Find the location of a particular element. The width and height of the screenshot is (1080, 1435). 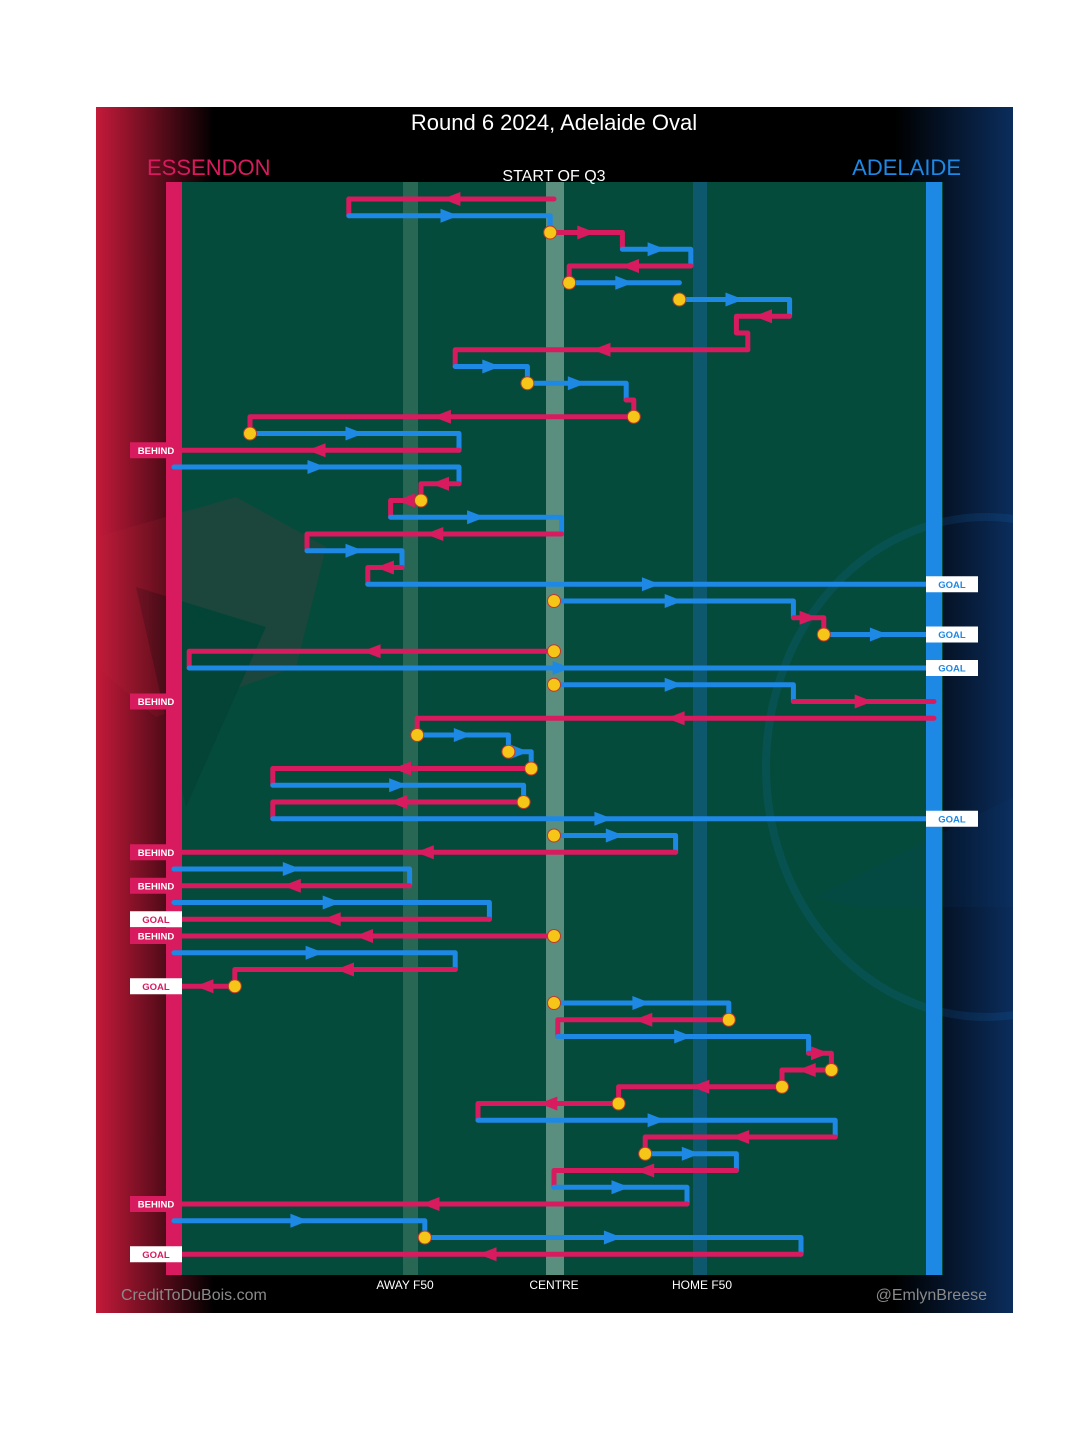

left-team-name: ESSENDON is located at coordinates (208, 167).